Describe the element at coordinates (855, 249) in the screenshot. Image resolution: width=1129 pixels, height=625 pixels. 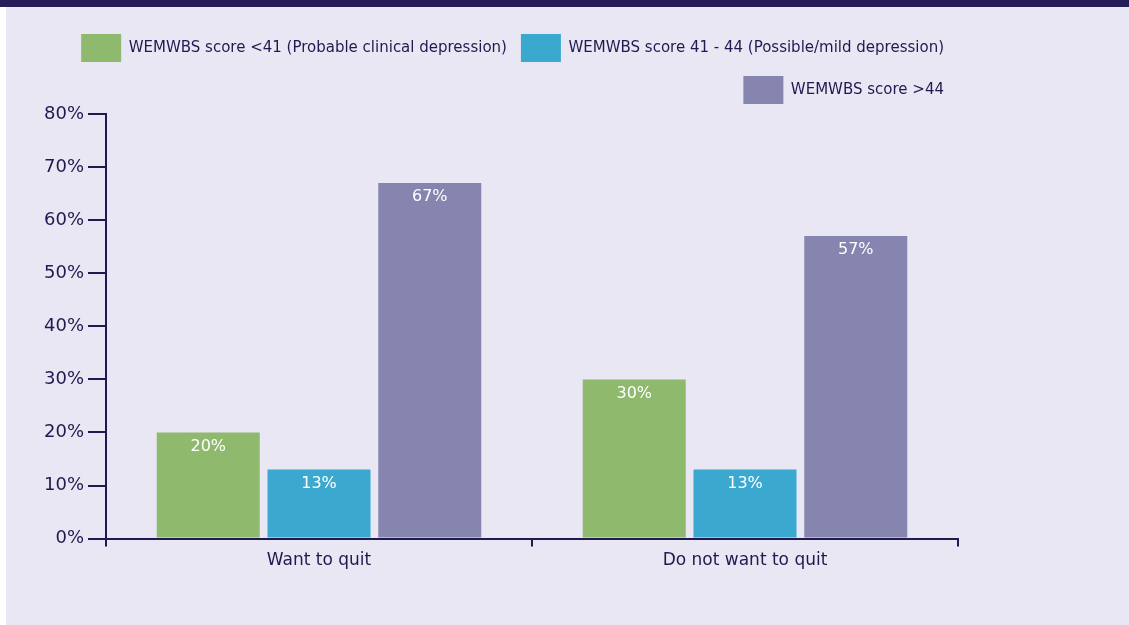
I see `data-label: 57%` at that location.